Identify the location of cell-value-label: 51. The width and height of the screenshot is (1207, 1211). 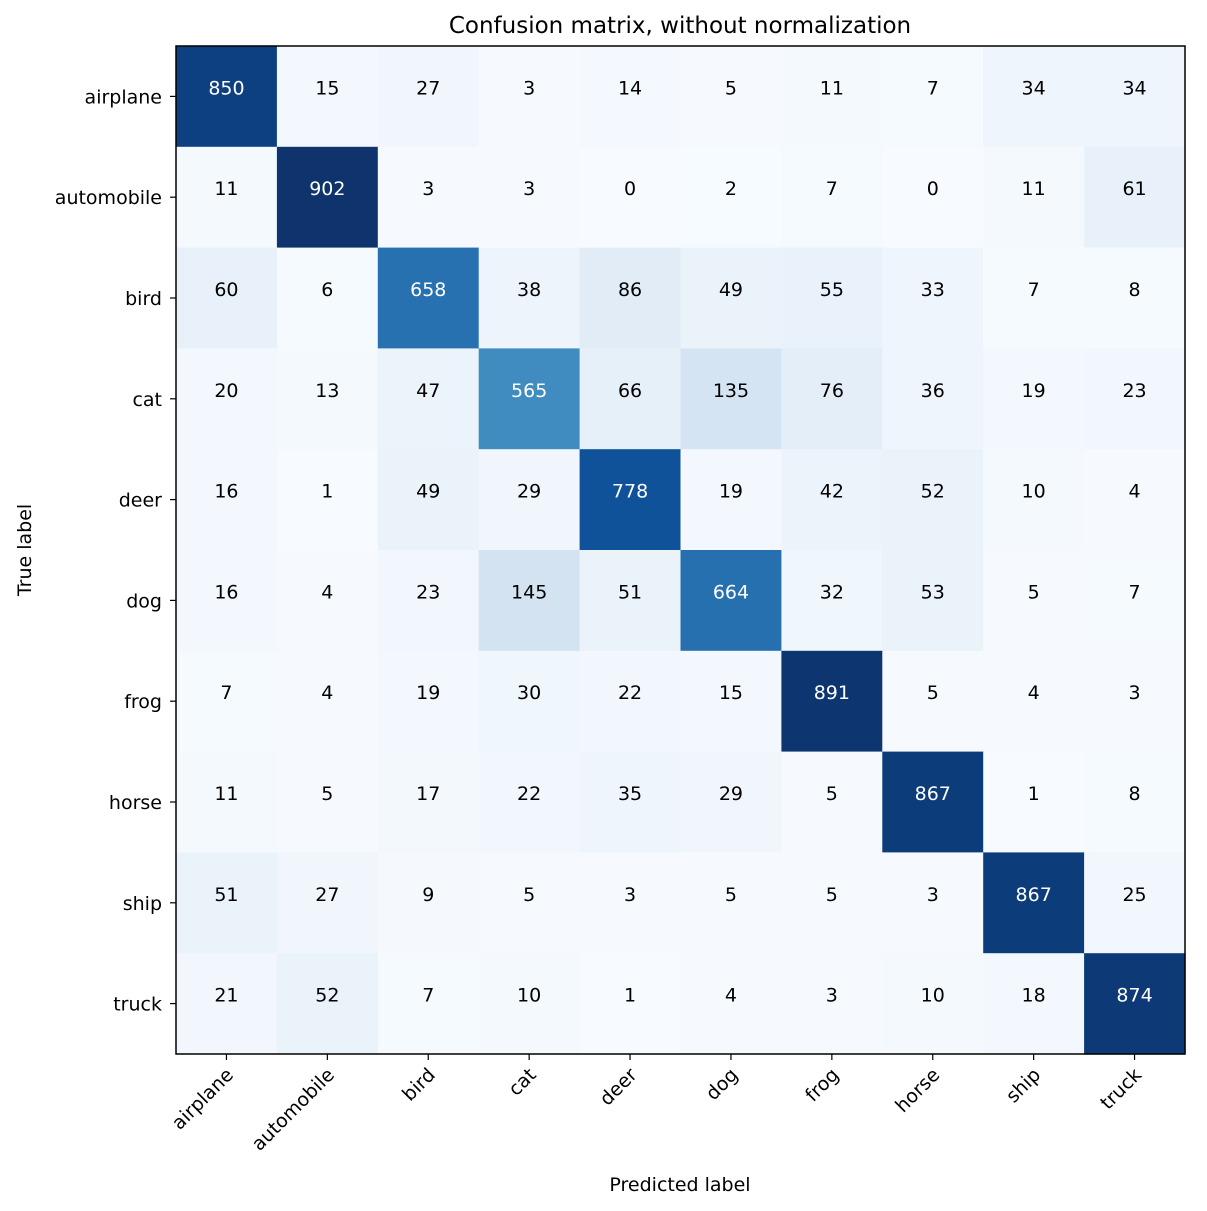
(226, 895).